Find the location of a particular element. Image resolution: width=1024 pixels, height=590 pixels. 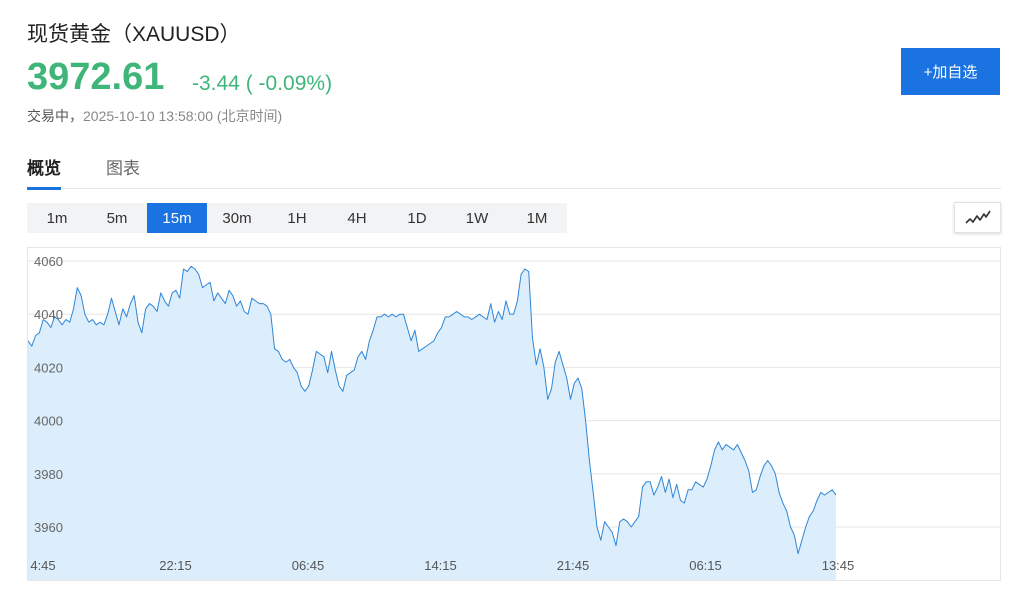

x-tick-label: 06:15 is located at coordinates (705, 565).